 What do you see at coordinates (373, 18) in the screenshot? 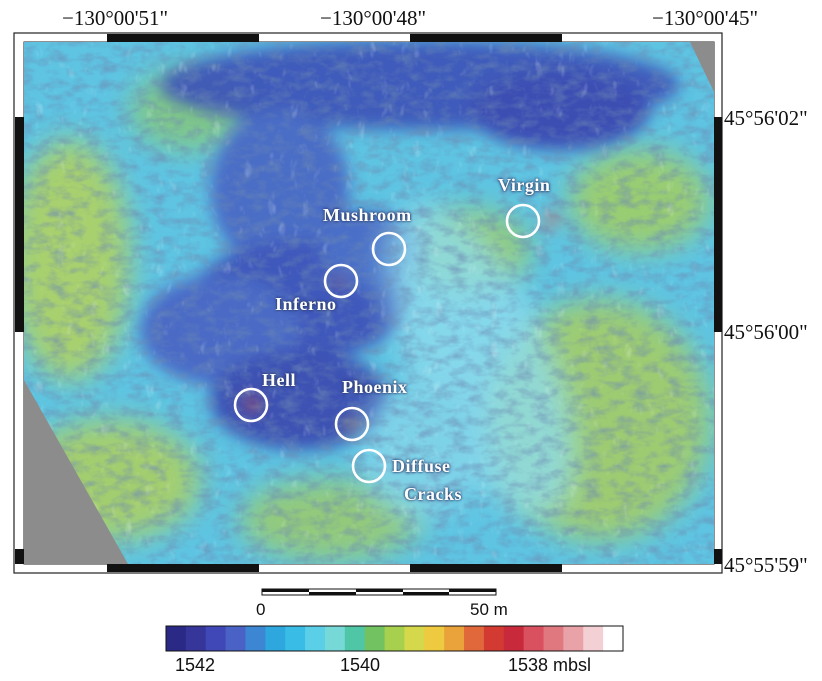
I see `longitude-label-2: −130°00'48"` at bounding box center [373, 18].